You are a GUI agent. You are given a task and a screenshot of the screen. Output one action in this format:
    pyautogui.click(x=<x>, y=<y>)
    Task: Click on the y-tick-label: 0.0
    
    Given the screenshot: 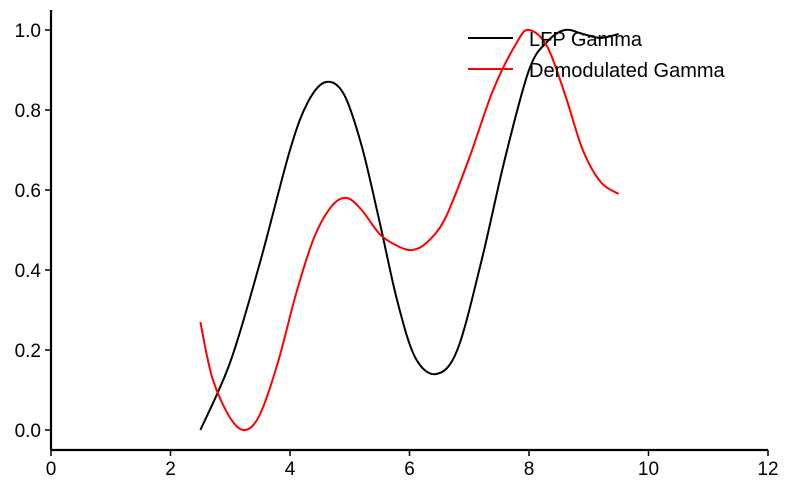 What is the action you would take?
    pyautogui.click(x=28, y=431)
    